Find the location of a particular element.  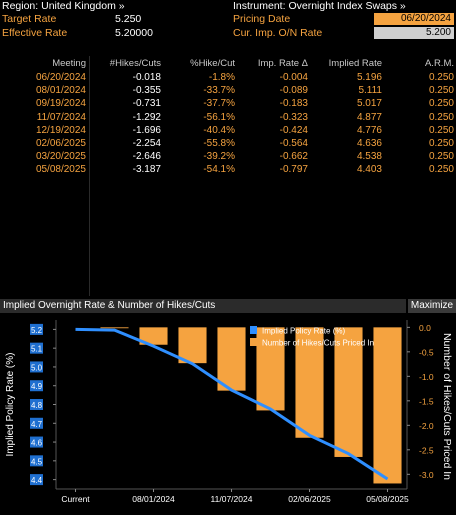

right-tick-label: -3.0 is located at coordinates (426, 475).